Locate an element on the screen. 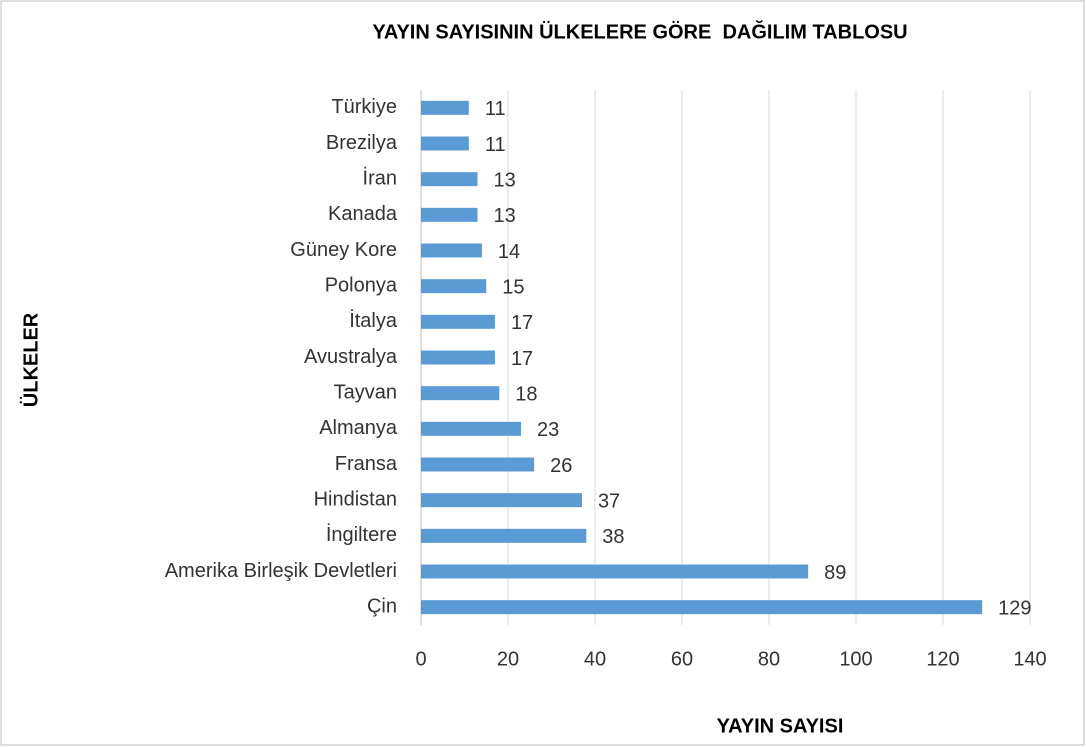 This screenshot has width=1086, height=747. data-label: 38 is located at coordinates (613, 537).